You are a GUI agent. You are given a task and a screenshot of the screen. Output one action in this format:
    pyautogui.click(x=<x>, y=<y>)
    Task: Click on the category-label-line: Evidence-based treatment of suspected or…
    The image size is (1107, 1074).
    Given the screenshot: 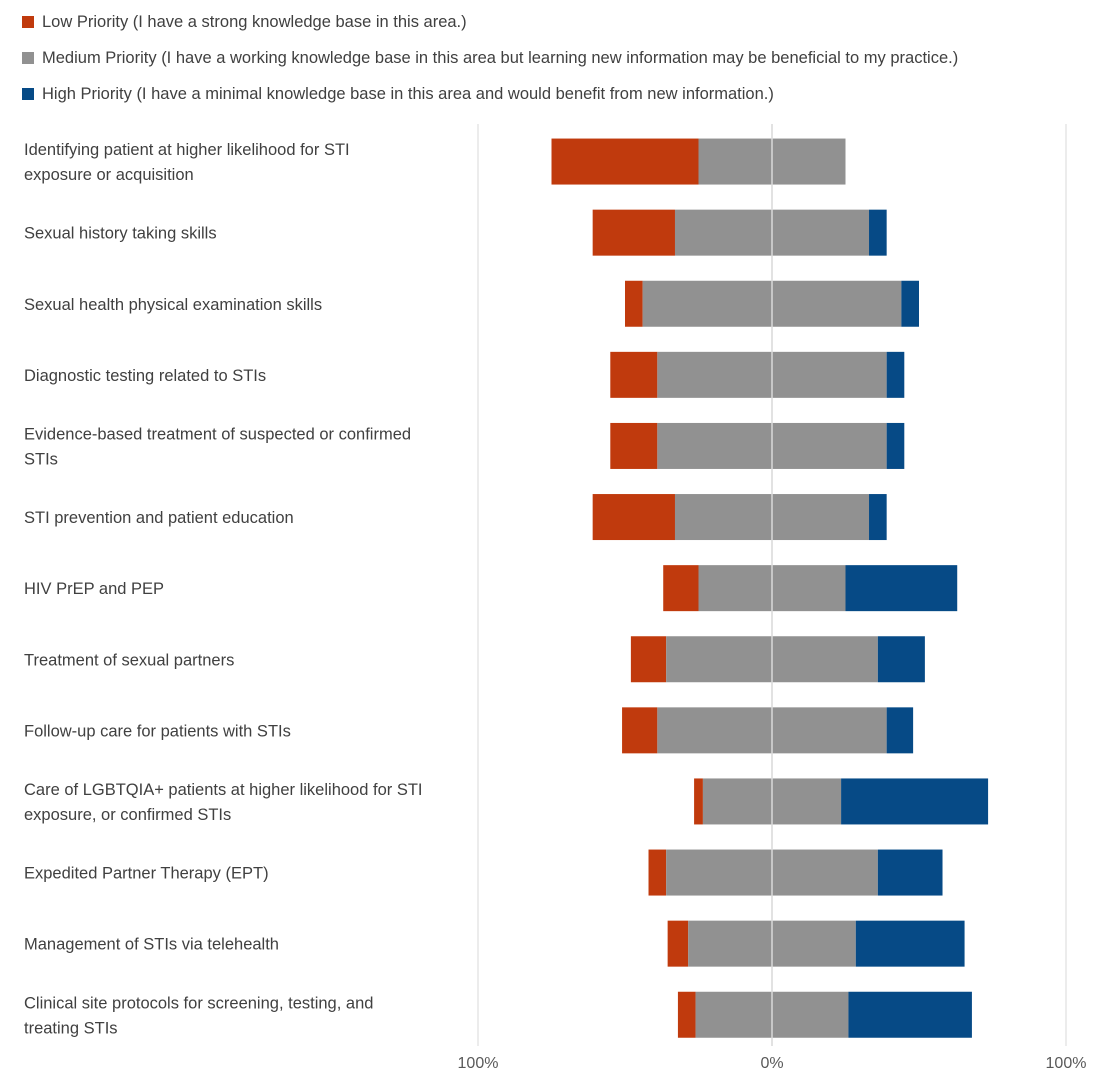 What is the action you would take?
    pyautogui.click(x=217, y=434)
    